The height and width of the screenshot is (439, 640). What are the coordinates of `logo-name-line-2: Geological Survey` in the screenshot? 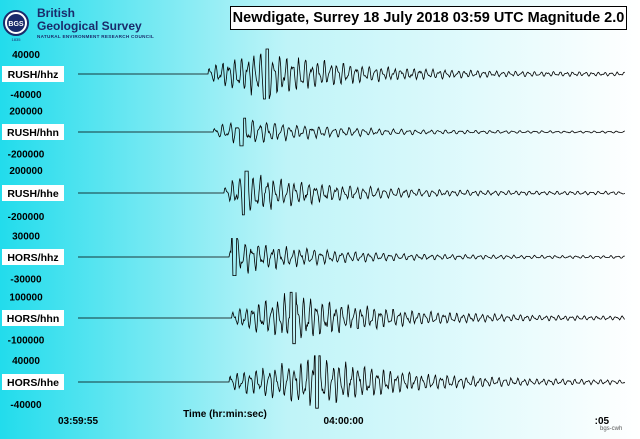 It's located at (89, 26).